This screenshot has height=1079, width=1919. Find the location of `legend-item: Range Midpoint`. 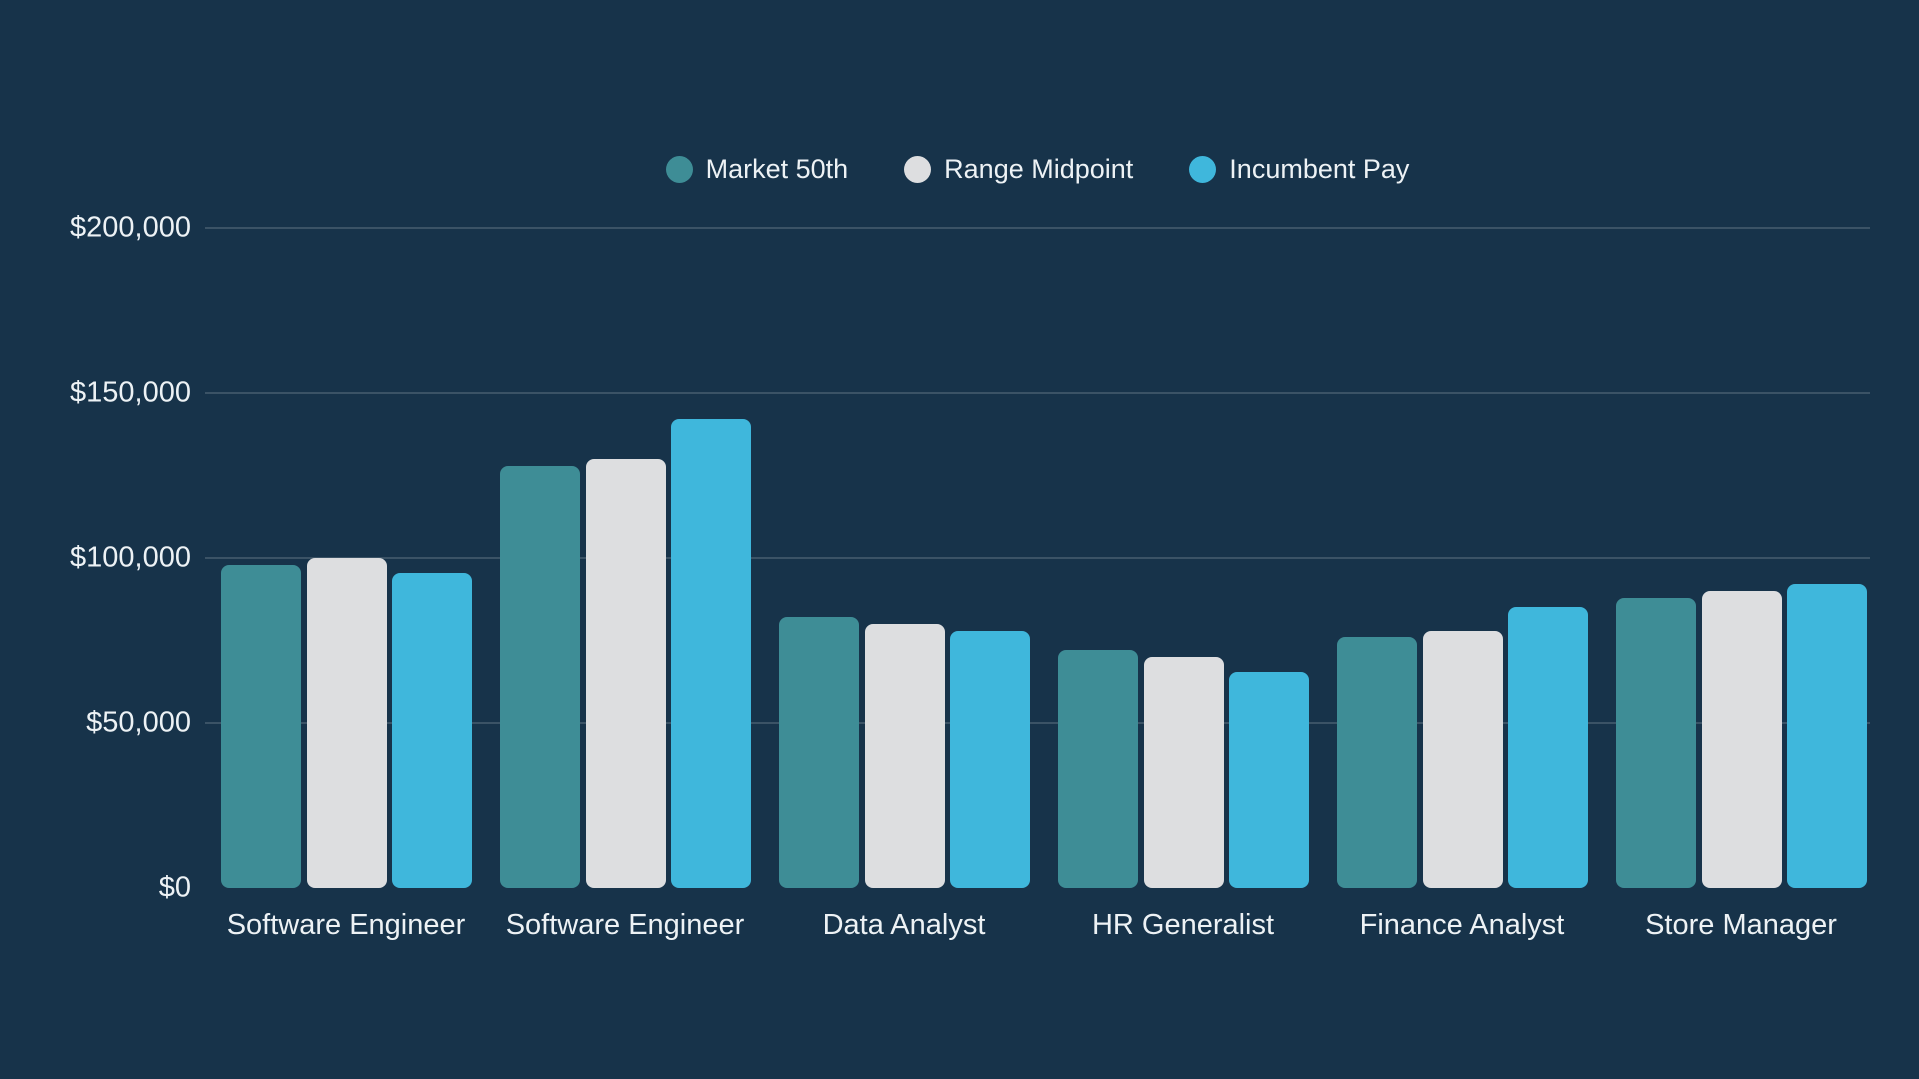

legend-item: Range Midpoint is located at coordinates (1018, 169).